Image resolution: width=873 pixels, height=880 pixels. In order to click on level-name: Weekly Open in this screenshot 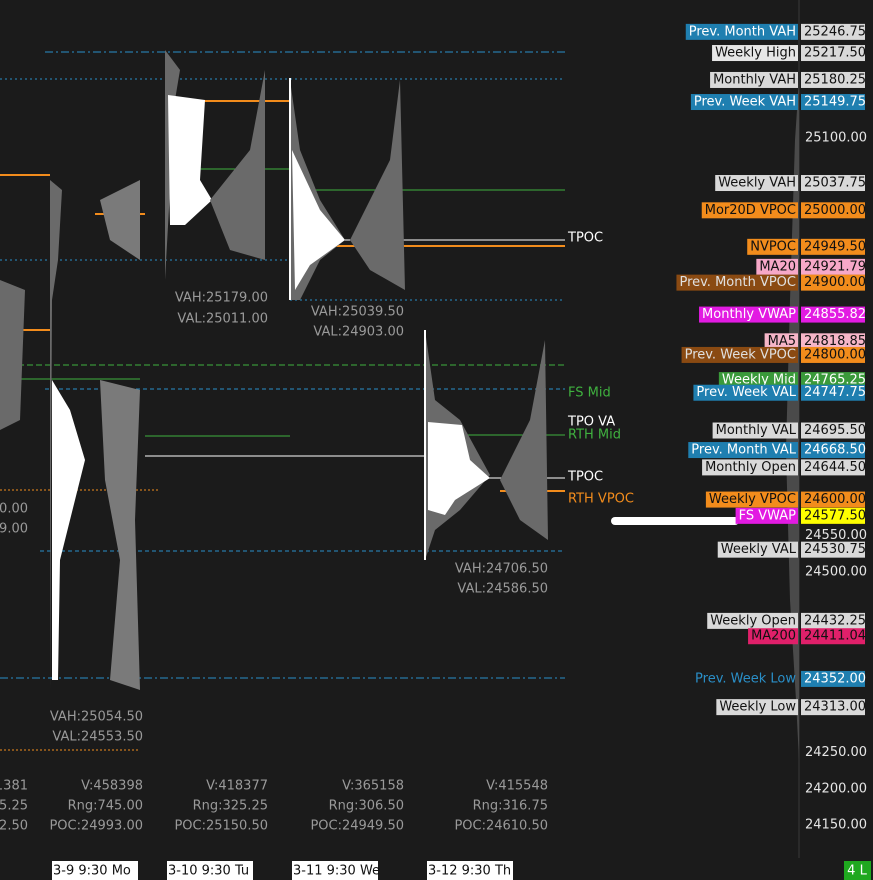, I will do `click(753, 620)`.